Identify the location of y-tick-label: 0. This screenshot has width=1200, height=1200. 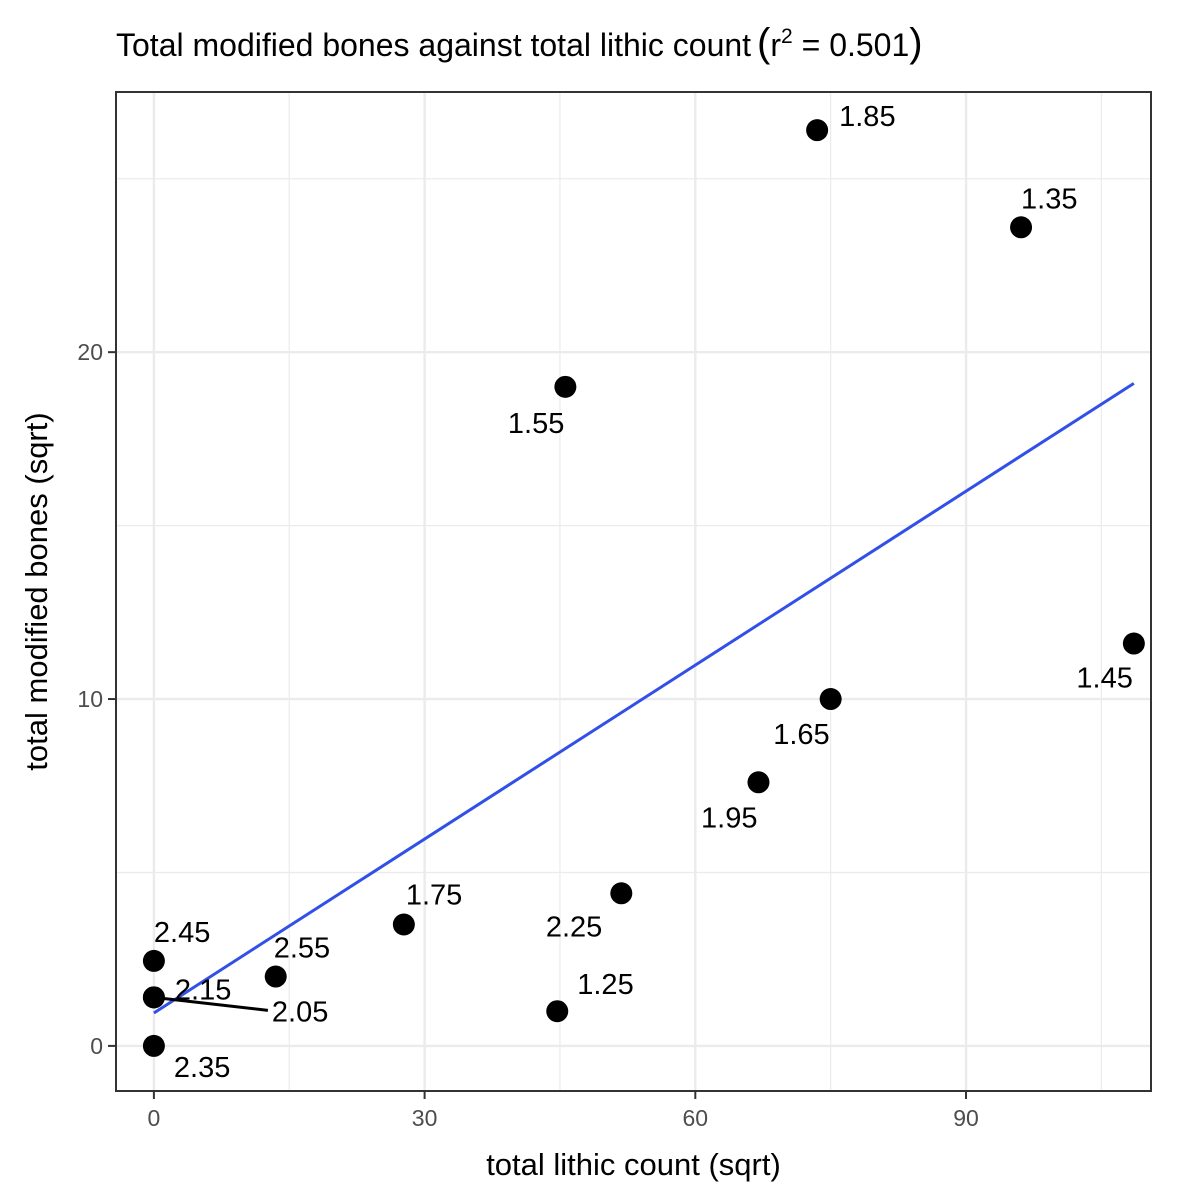
(96, 1046).